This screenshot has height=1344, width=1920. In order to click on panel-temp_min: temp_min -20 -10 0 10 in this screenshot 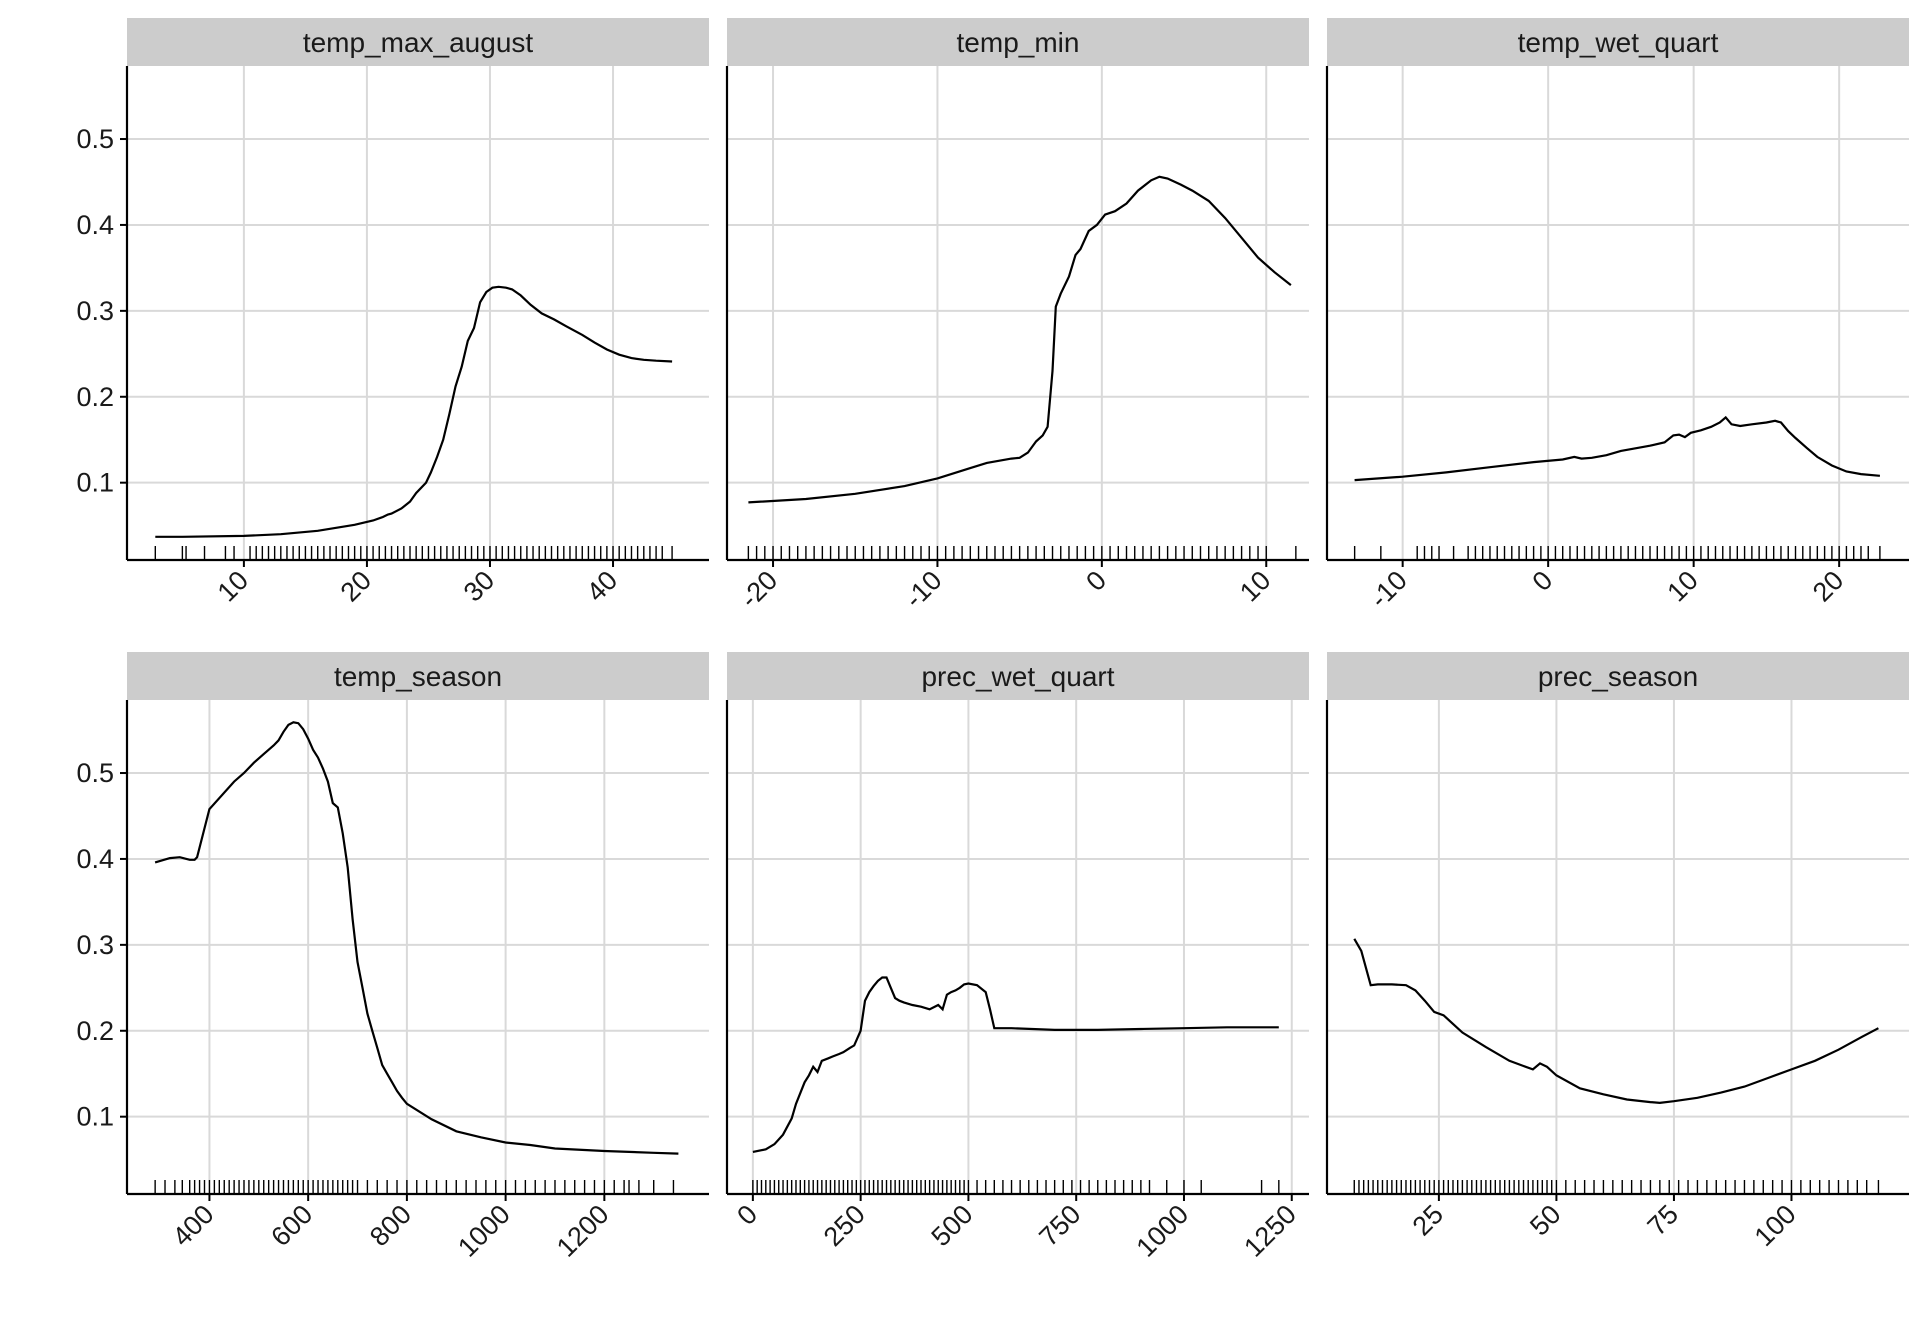, I will do `click(1017, 316)`.